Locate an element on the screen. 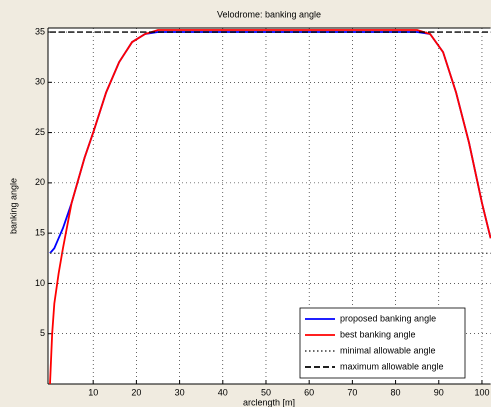 This screenshot has height=407, width=491. x-tick-label: 60 is located at coordinates (309, 392).